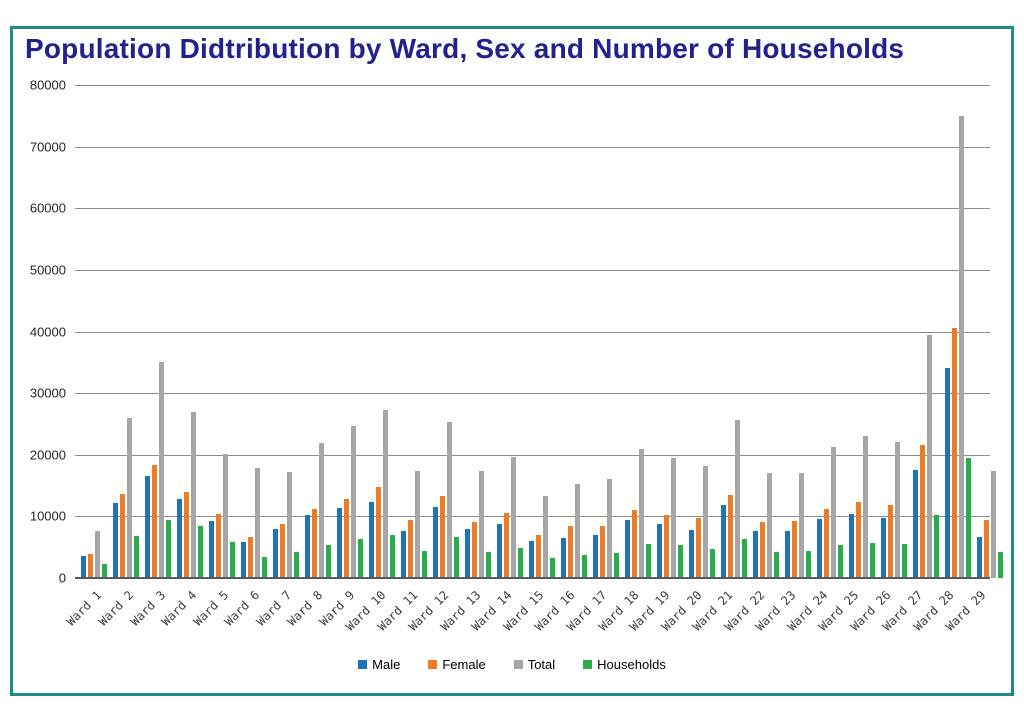 Image resolution: width=1024 pixels, height=724 pixels. I want to click on legend-item: Female, so click(457, 664).